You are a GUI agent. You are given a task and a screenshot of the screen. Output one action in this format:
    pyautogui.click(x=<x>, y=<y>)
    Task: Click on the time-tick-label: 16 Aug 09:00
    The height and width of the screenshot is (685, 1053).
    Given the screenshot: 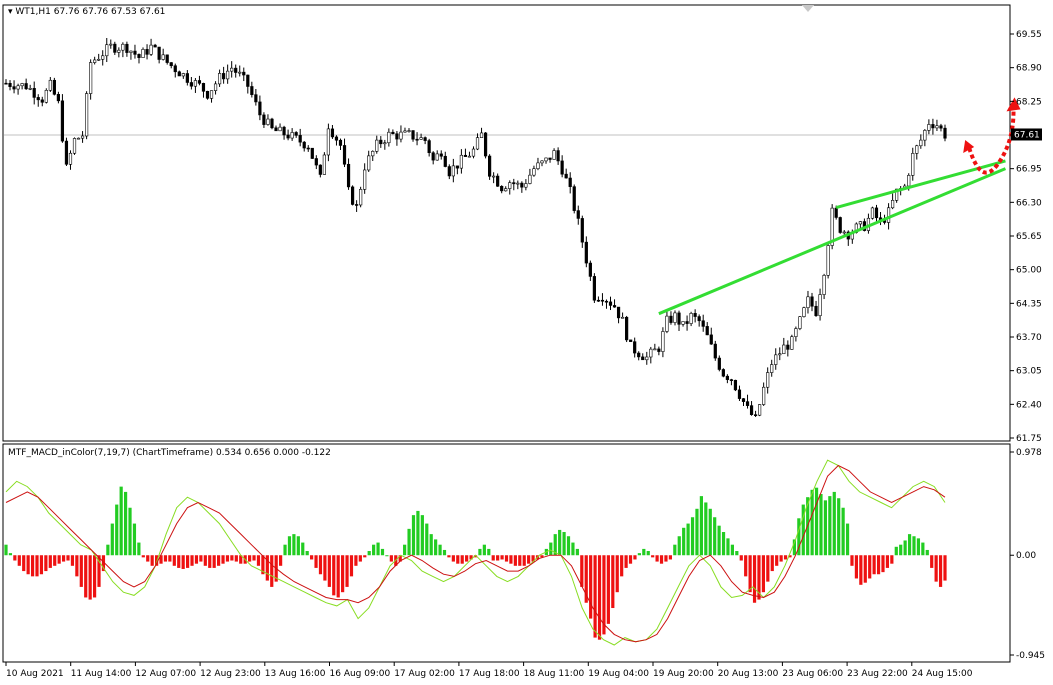 What is the action you would take?
    pyautogui.click(x=360, y=674)
    